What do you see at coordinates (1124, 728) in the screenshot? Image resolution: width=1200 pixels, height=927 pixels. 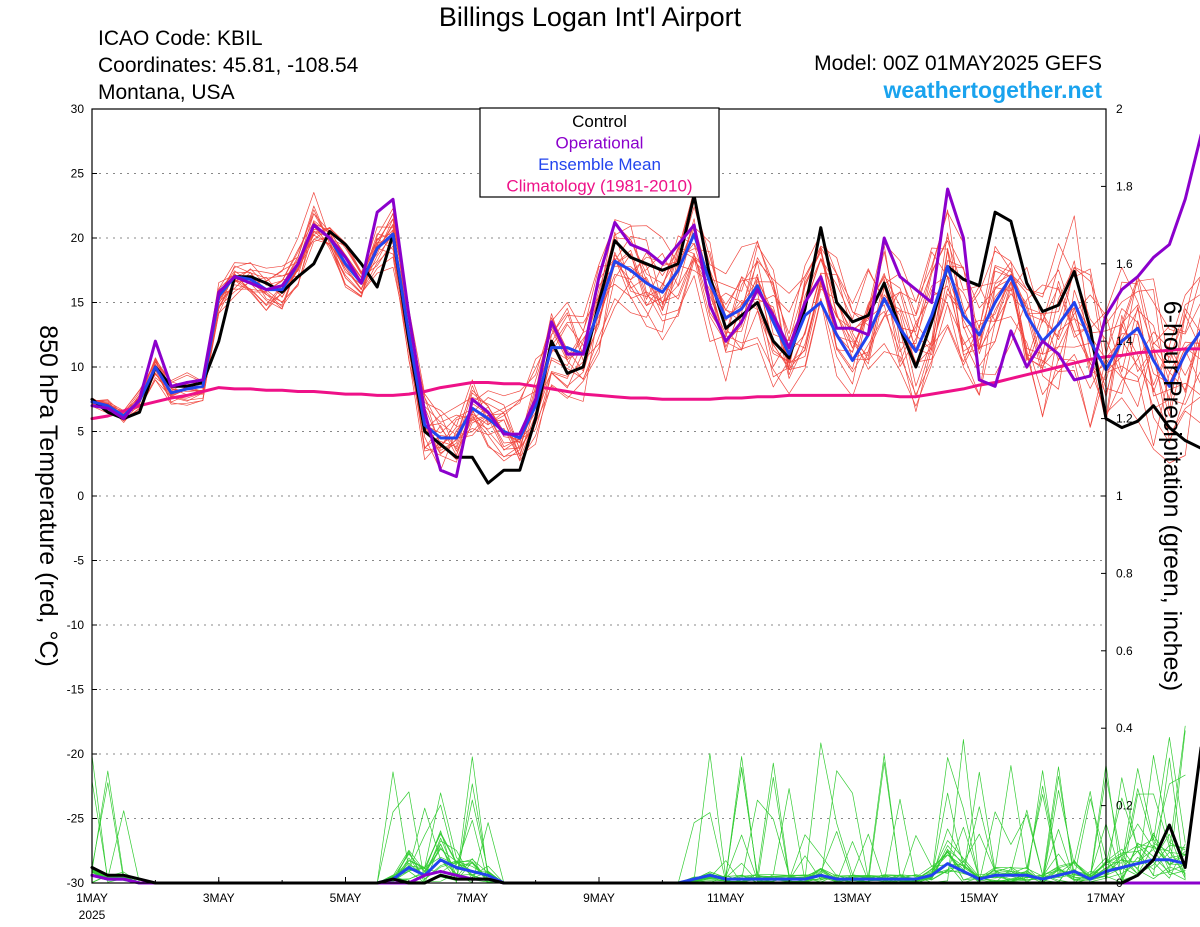 I see `y-right-tick-label: 0.4` at bounding box center [1124, 728].